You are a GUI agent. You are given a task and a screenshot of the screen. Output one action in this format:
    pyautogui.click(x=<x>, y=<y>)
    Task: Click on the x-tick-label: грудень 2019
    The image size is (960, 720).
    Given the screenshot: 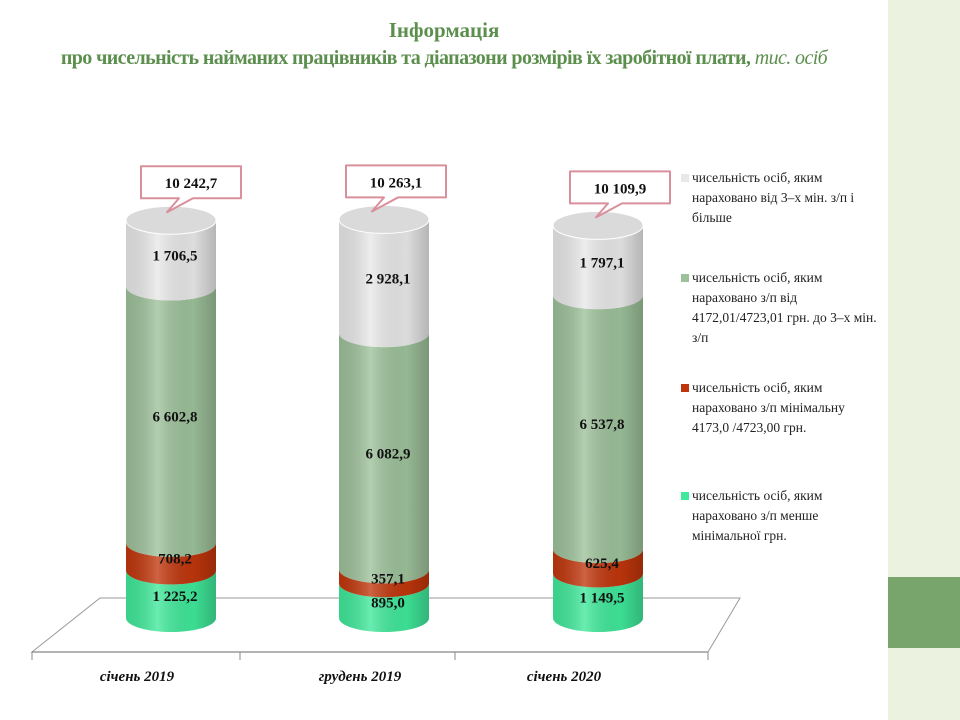 What is the action you would take?
    pyautogui.click(x=360, y=677)
    